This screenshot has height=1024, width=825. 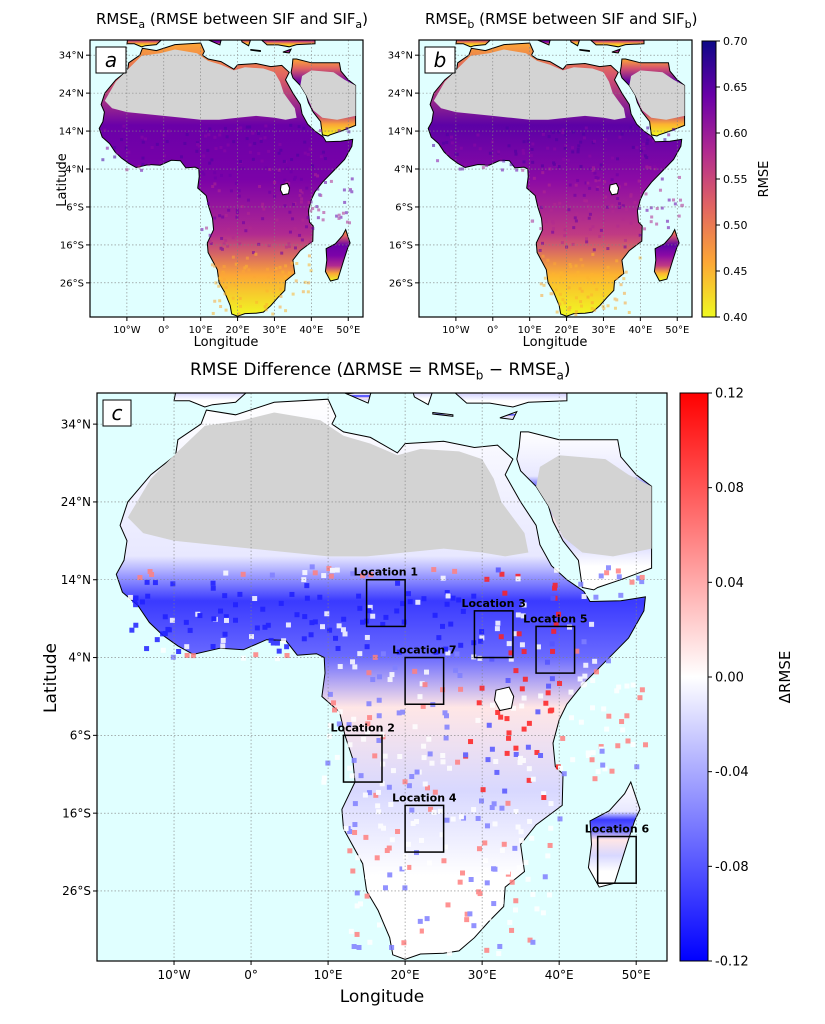 What do you see at coordinates (380, 371) in the screenshot?
I see `panel-c-title: RMSE Difference (ΔRMSE = RMSEb − RMSEa)` at bounding box center [380, 371].